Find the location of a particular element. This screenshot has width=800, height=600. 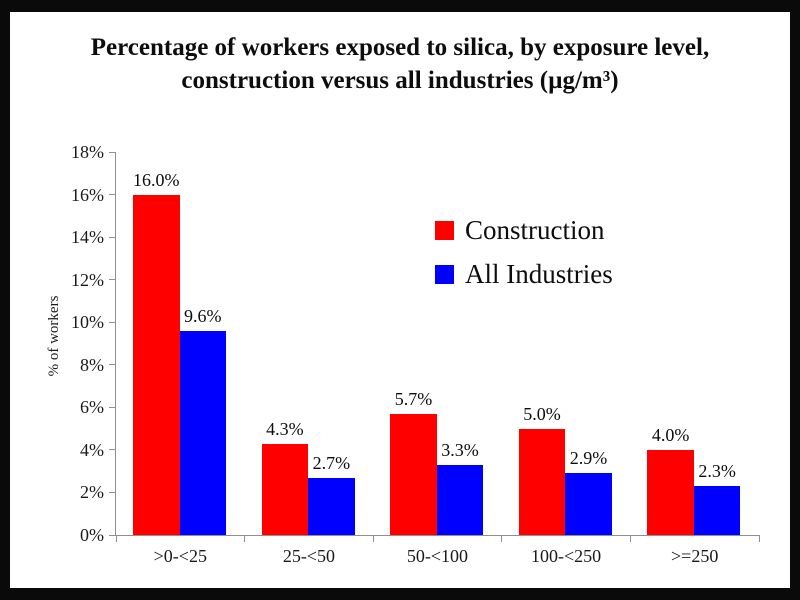

legend-swatch-all-industries is located at coordinates (444, 274).